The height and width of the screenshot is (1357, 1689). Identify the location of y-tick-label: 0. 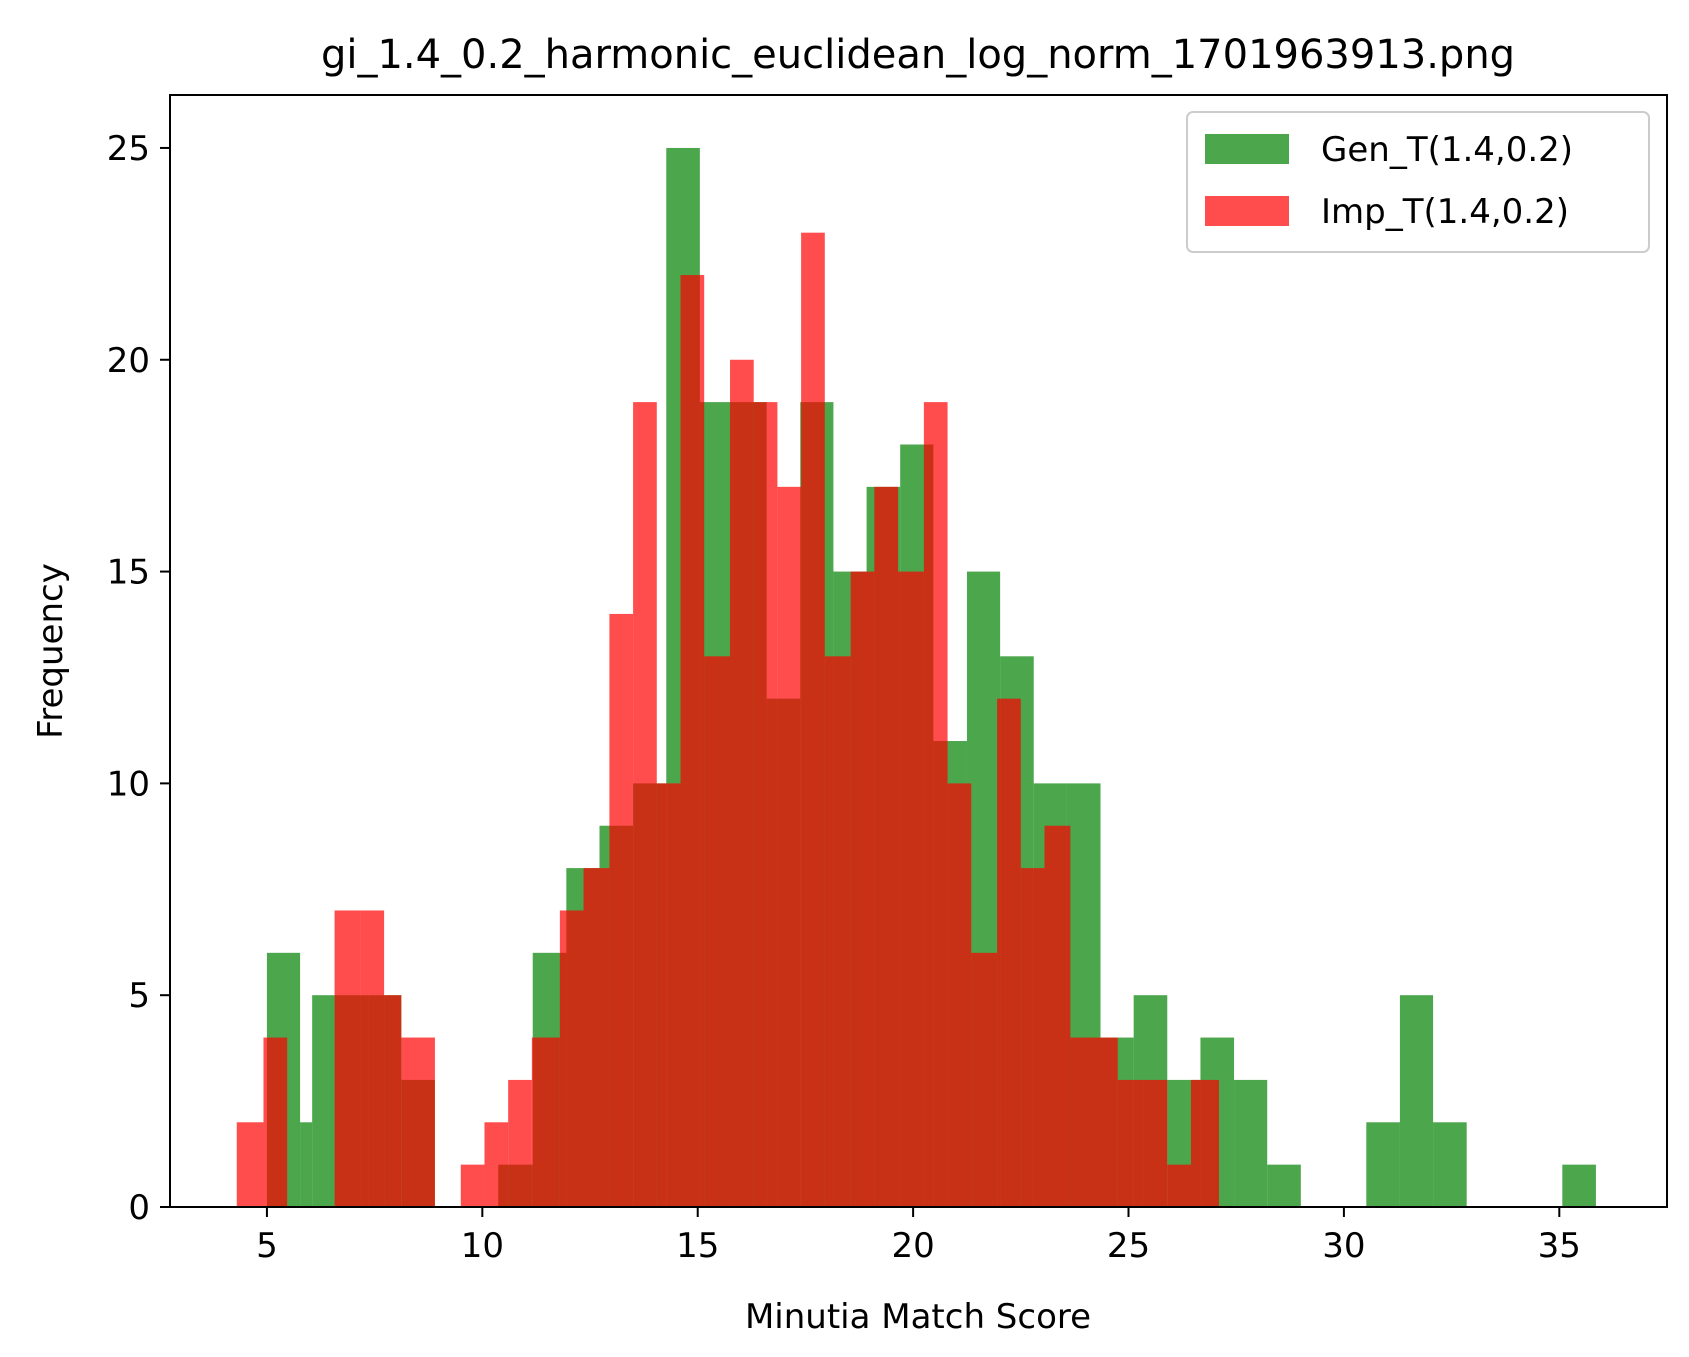
(139, 1208).